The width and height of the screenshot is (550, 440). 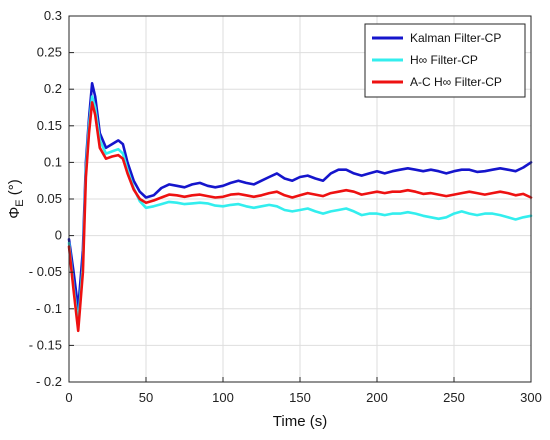 What do you see at coordinates (14, 189) in the screenshot?
I see `y-axis-unit: (°)` at bounding box center [14, 189].